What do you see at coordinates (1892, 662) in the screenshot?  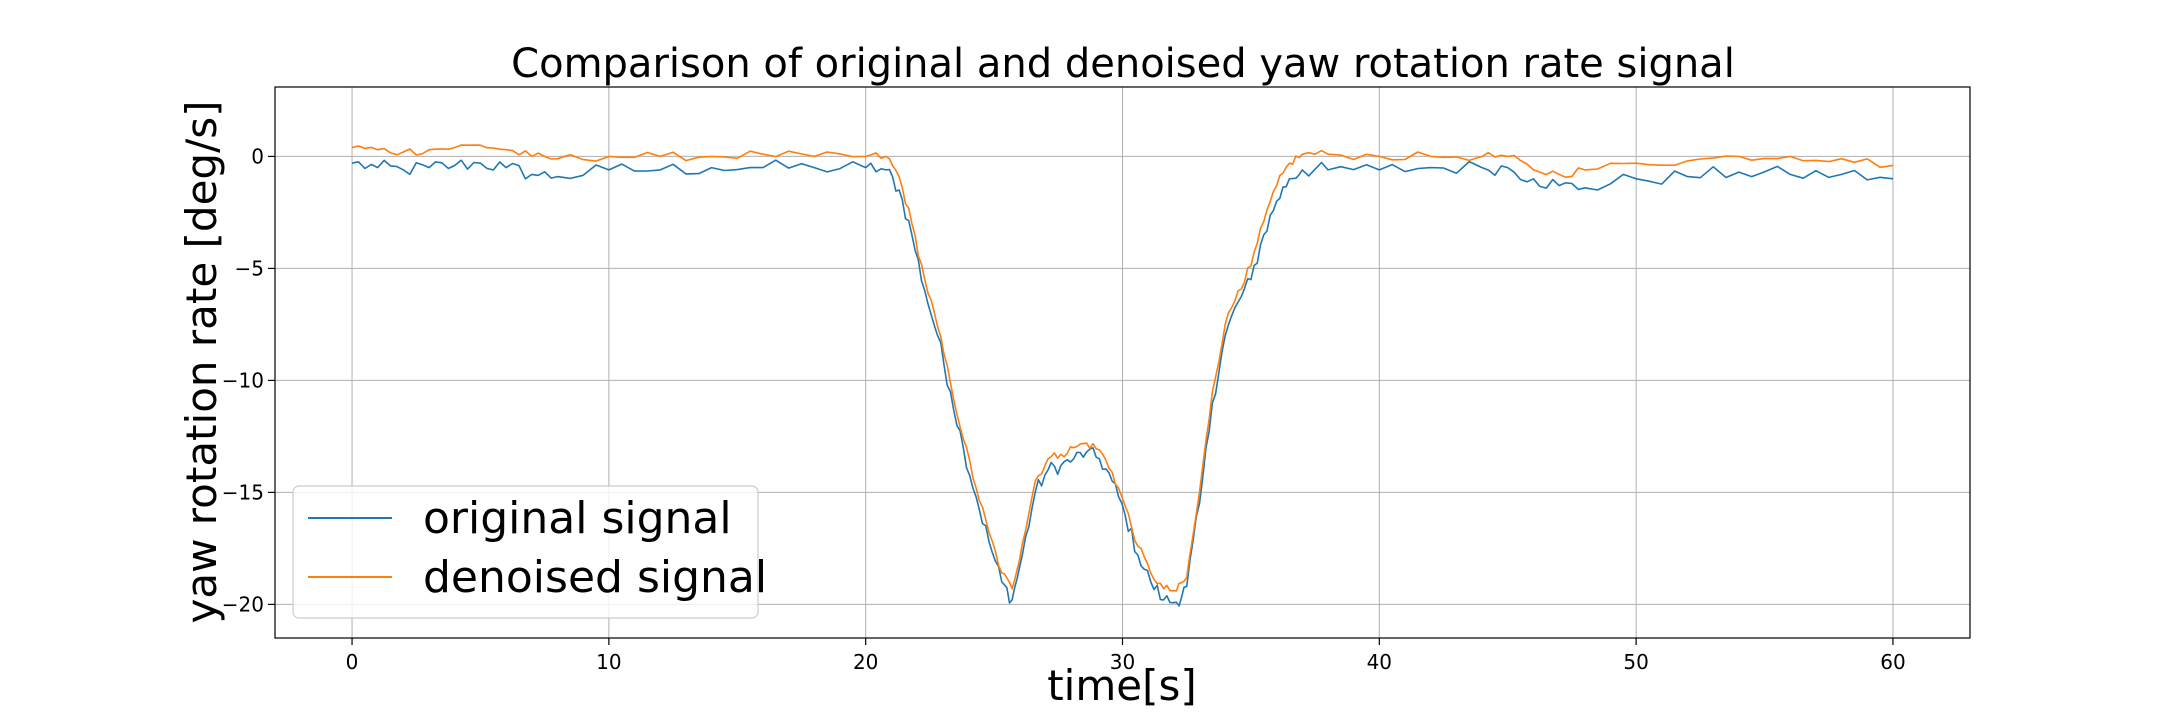 I see `x-tick-label: 60` at bounding box center [1892, 662].